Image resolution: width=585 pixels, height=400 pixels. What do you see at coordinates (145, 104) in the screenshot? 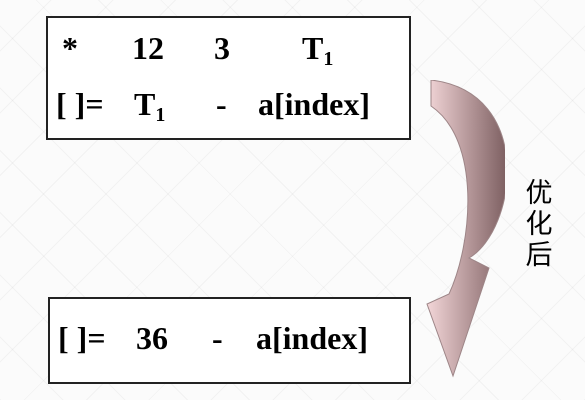
I see `before-row2-arg1-text: T` at bounding box center [145, 104].